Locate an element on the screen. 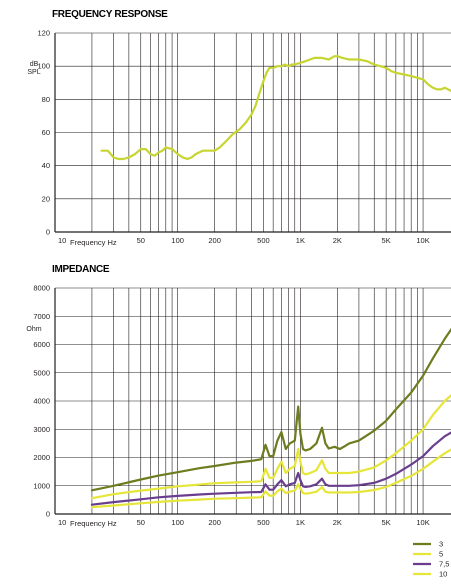 This screenshot has height=584, width=451. imp-y-tick-label: 0 is located at coordinates (48, 514).